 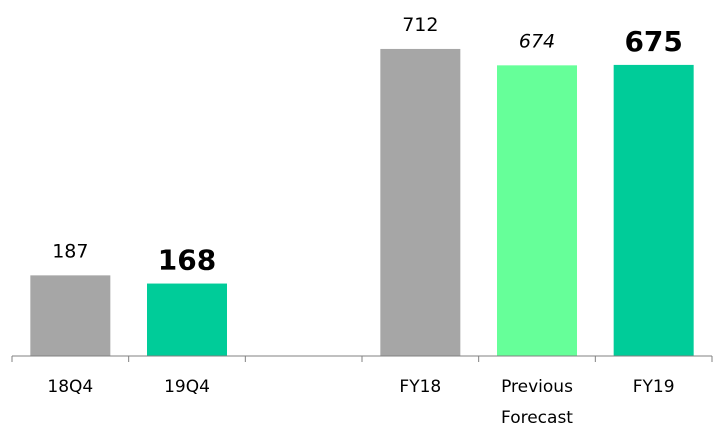 What do you see at coordinates (362, 358) in the screenshot?
I see `x-axis` at bounding box center [362, 358].